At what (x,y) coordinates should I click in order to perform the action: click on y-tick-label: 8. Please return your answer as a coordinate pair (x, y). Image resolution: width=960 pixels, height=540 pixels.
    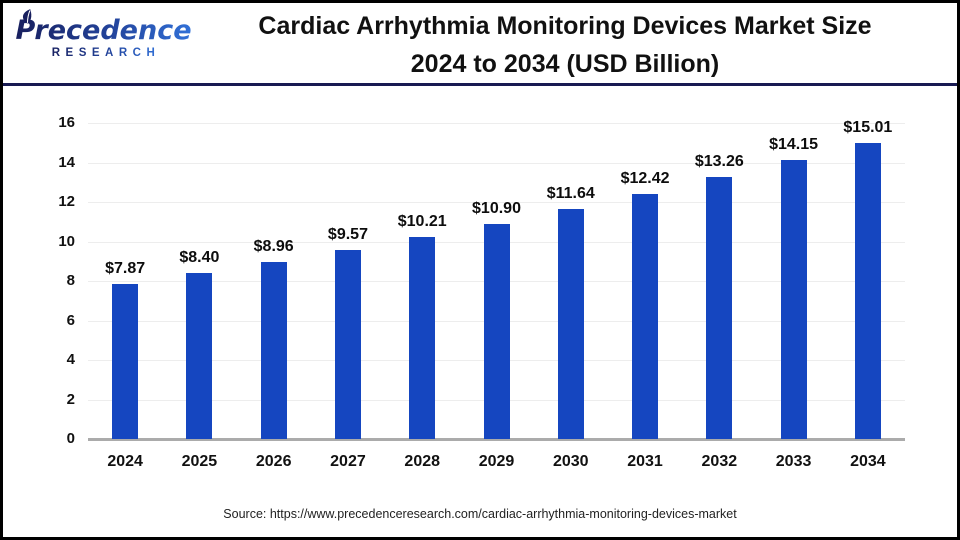
    Looking at the image, I should click on (70, 280).